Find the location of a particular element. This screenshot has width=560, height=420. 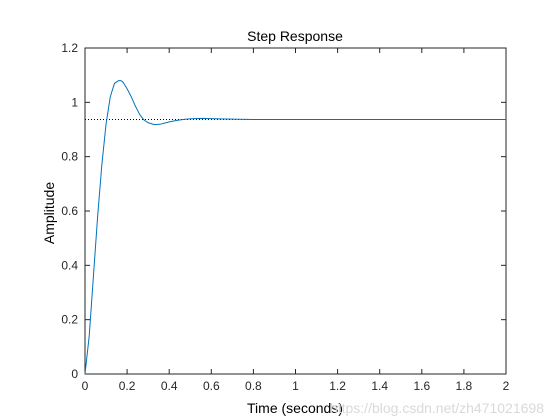

x-tick-label: 0.6 is located at coordinates (211, 386).